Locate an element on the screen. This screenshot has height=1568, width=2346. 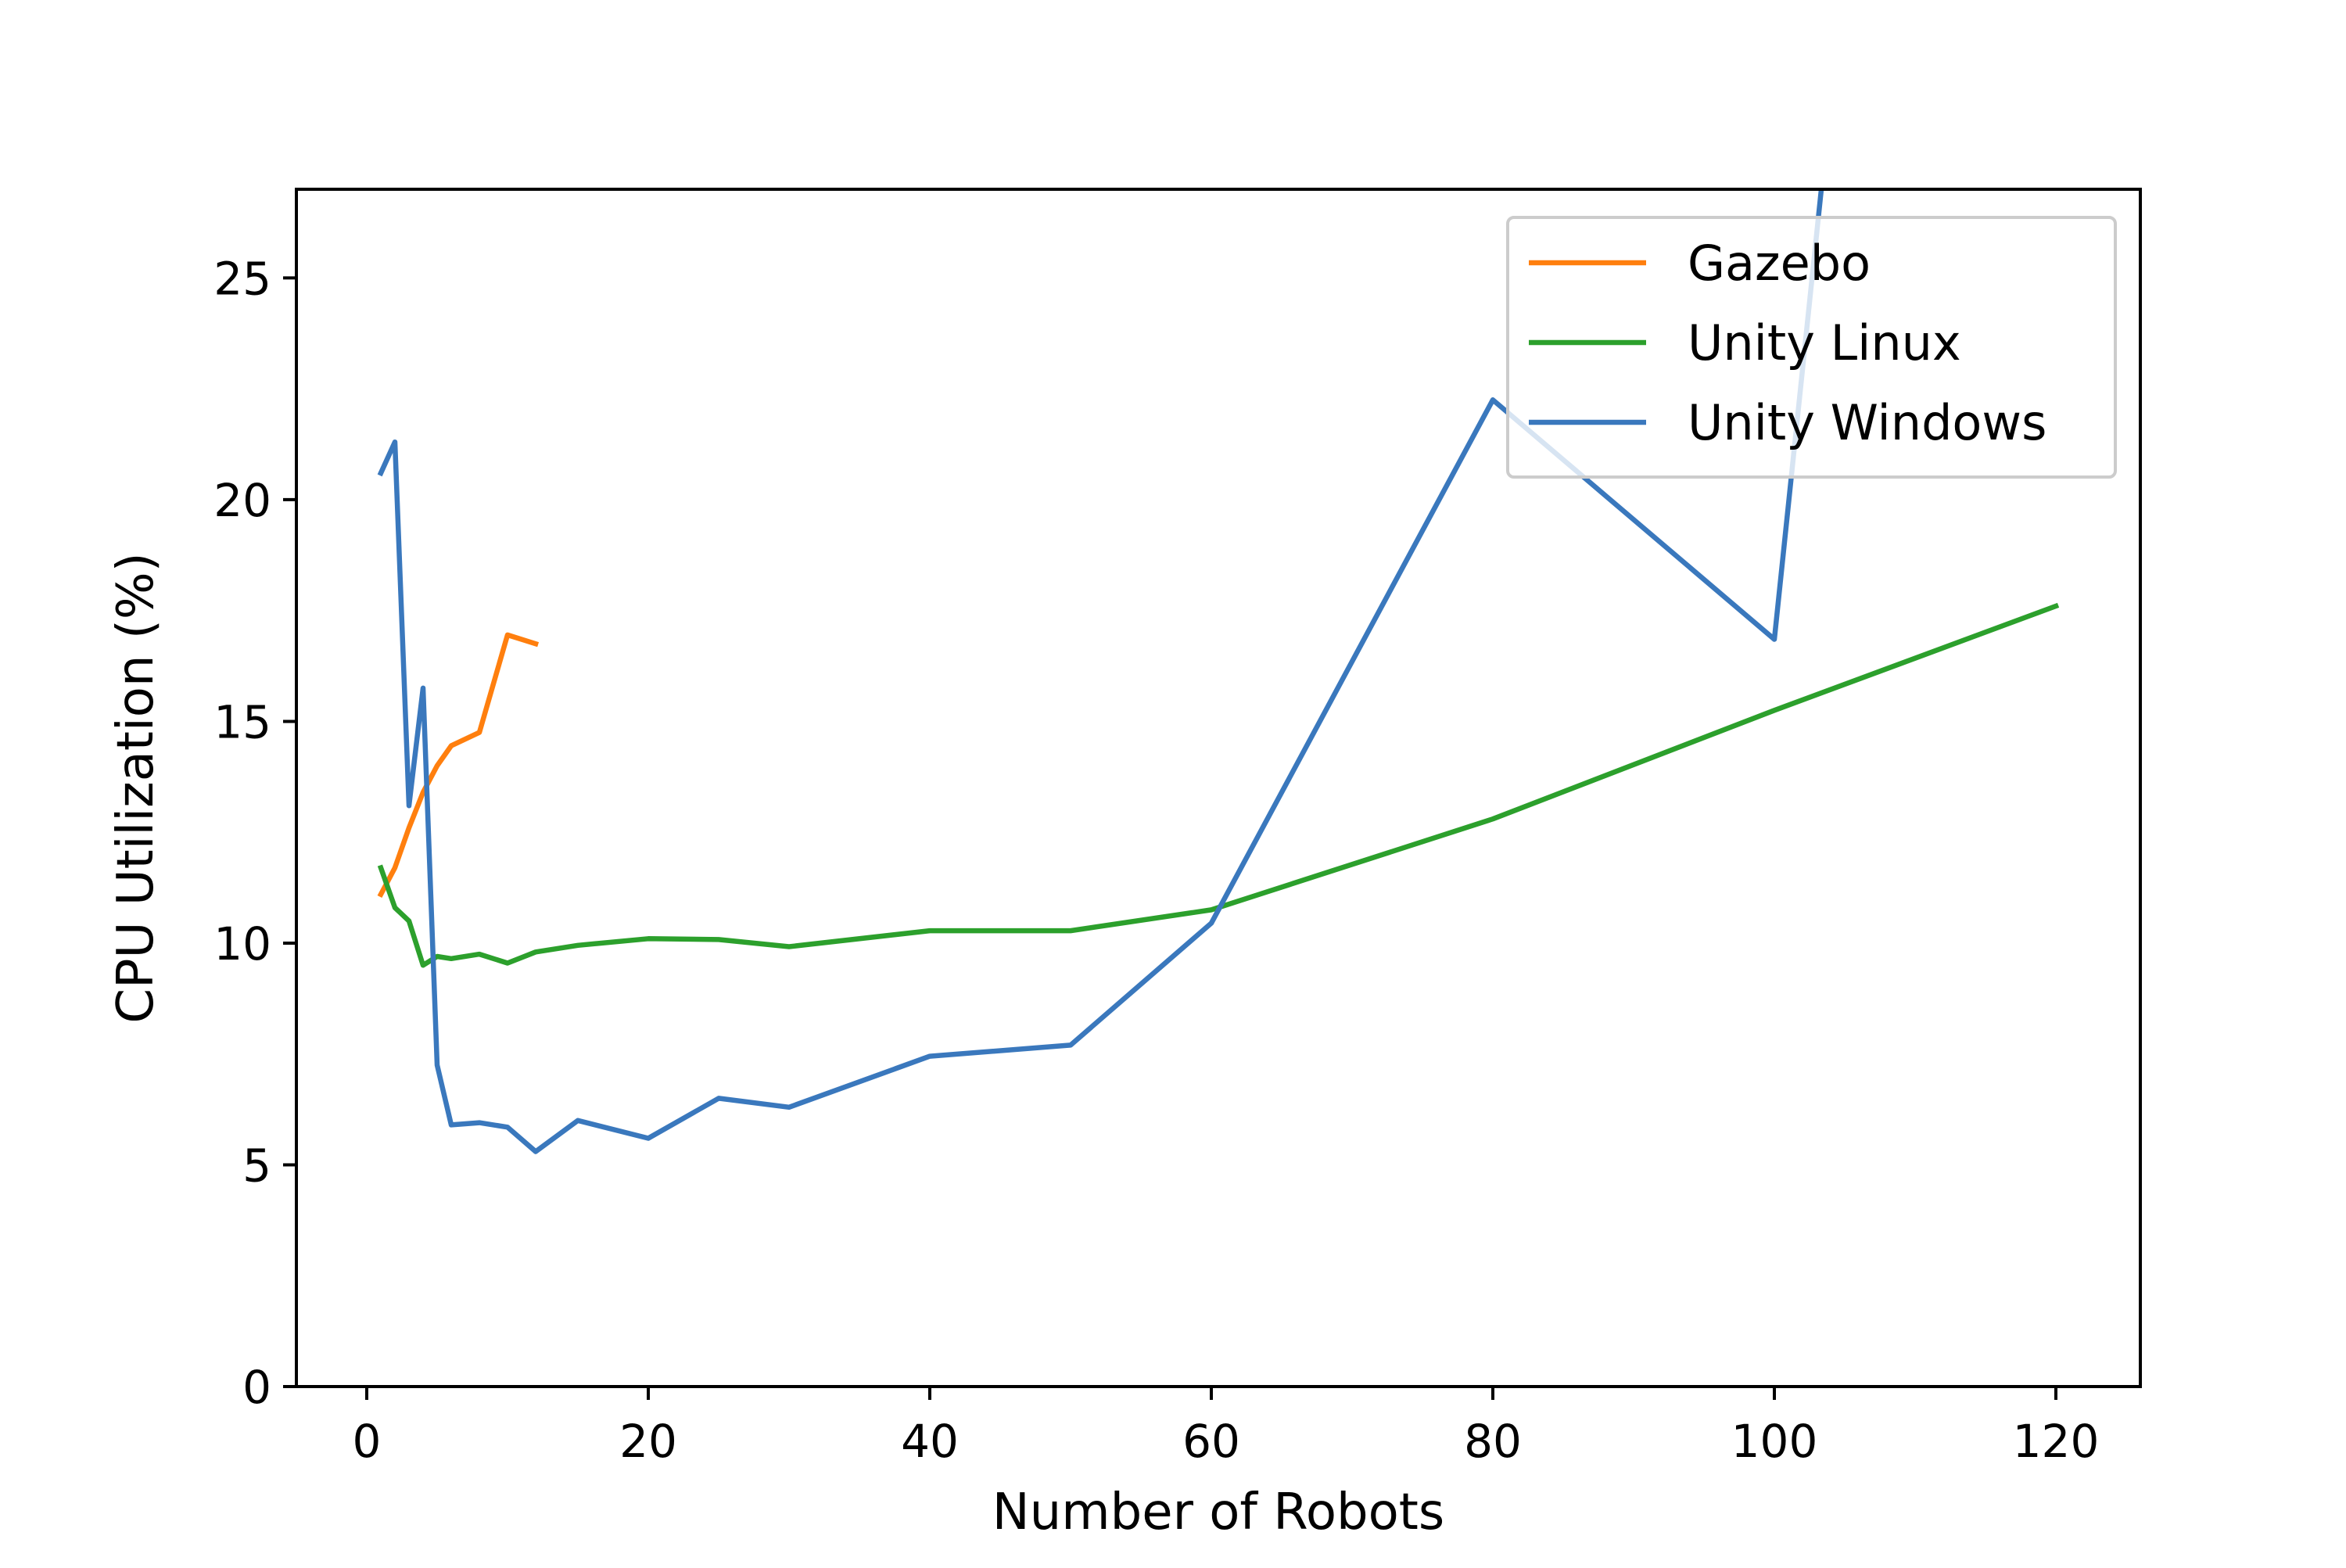
x-tick-label: 100 is located at coordinates (1774, 1441).